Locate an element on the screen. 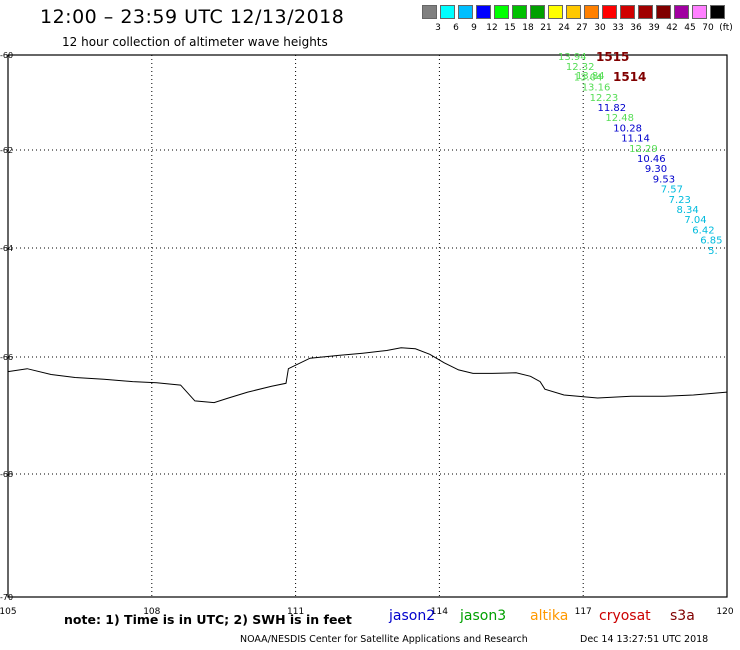 Image resolution: width=740 pixels, height=650 pixels. swh-reading: 11.14 is located at coordinates (635, 139).